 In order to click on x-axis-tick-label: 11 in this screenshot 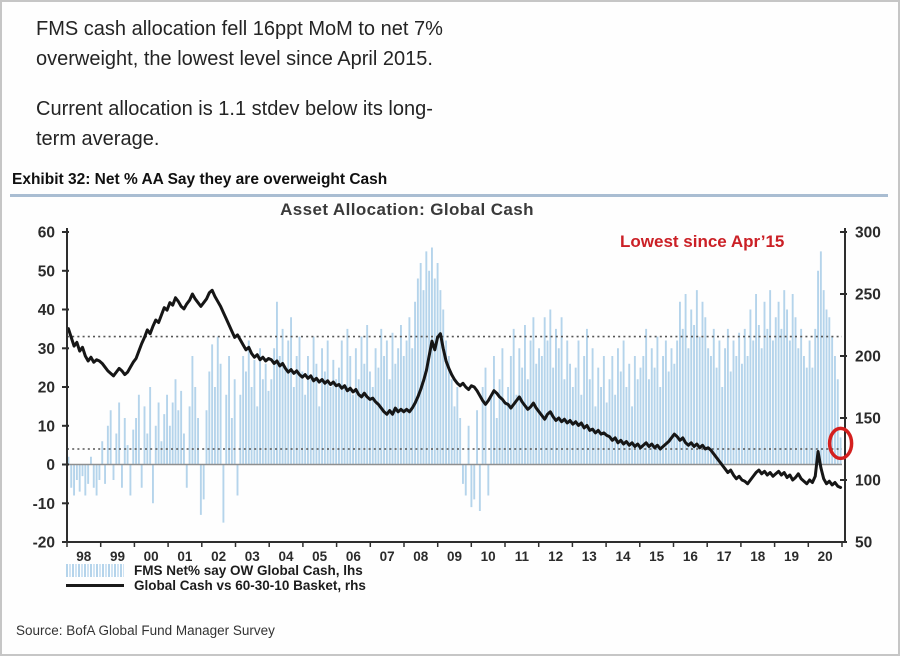, I will do `click(522, 555)`.